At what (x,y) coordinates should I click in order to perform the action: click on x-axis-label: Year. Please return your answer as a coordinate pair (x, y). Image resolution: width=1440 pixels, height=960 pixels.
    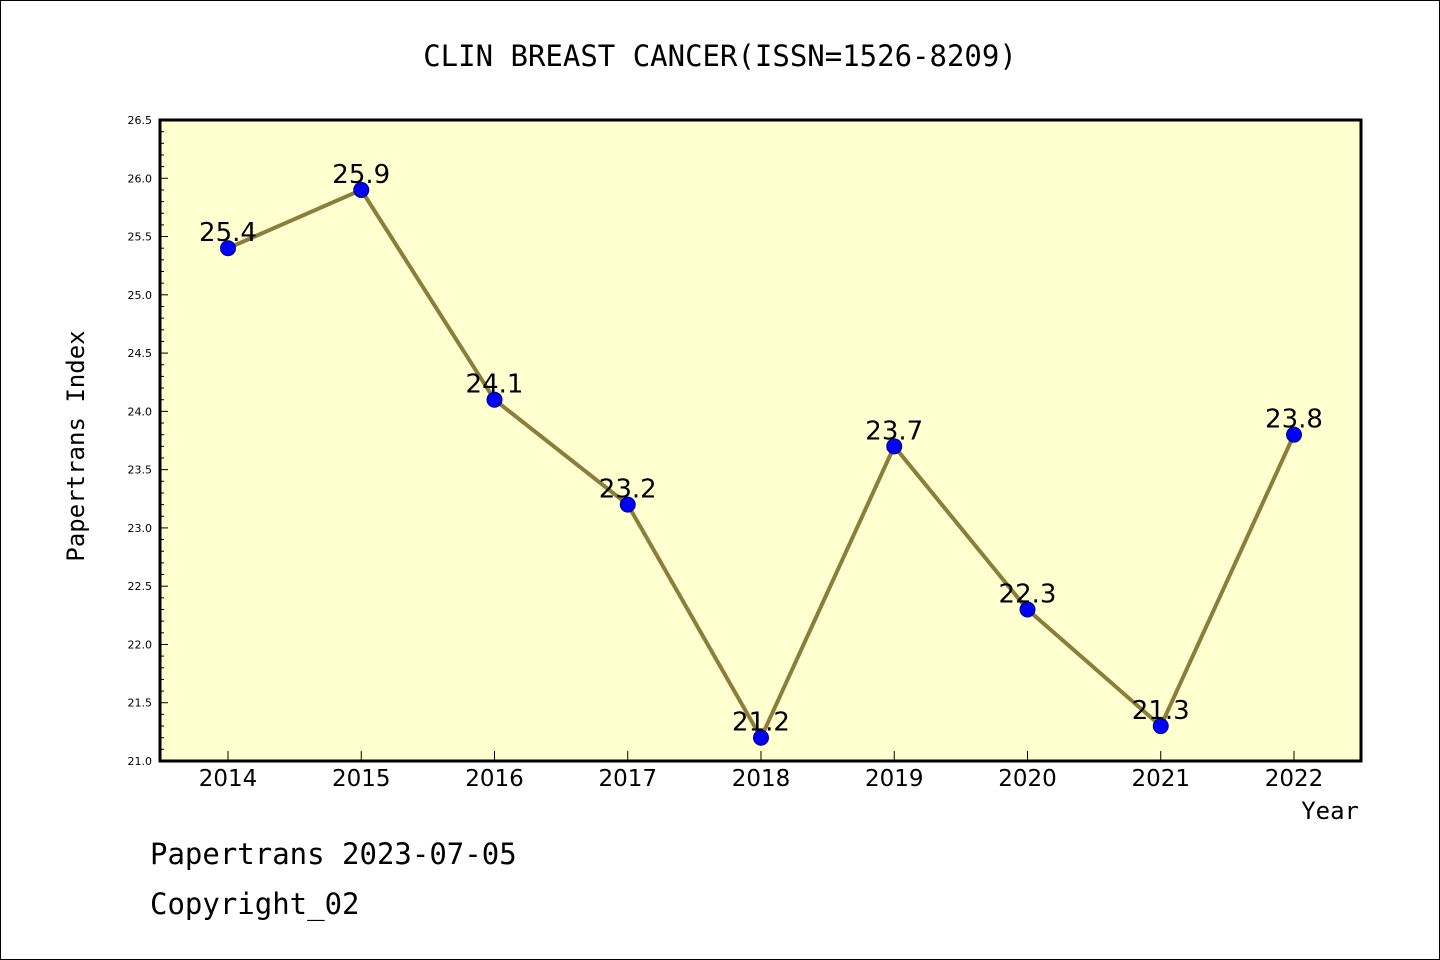
    Looking at the image, I should click on (1330, 811).